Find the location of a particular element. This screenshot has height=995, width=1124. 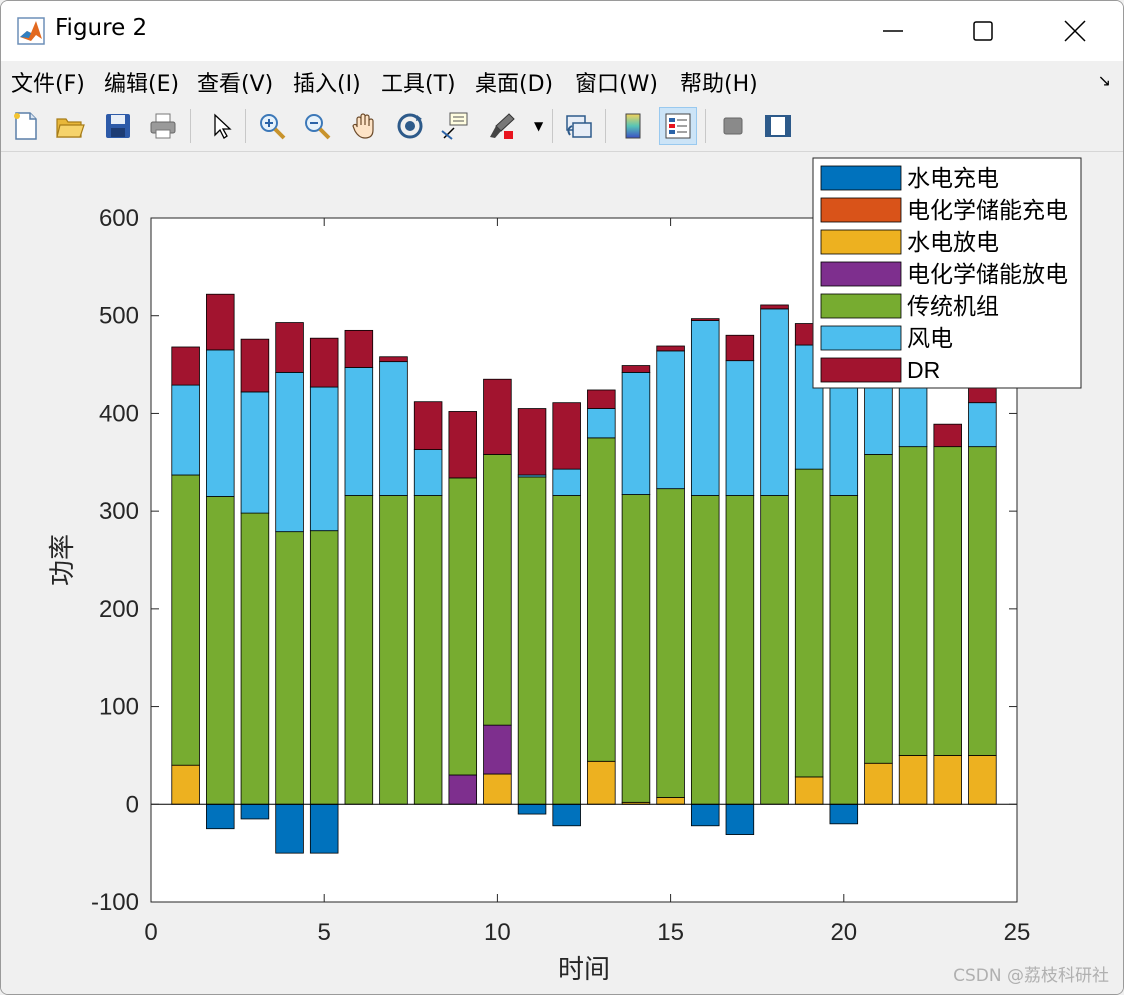

y-tick-label: -100 is located at coordinates (115, 902).